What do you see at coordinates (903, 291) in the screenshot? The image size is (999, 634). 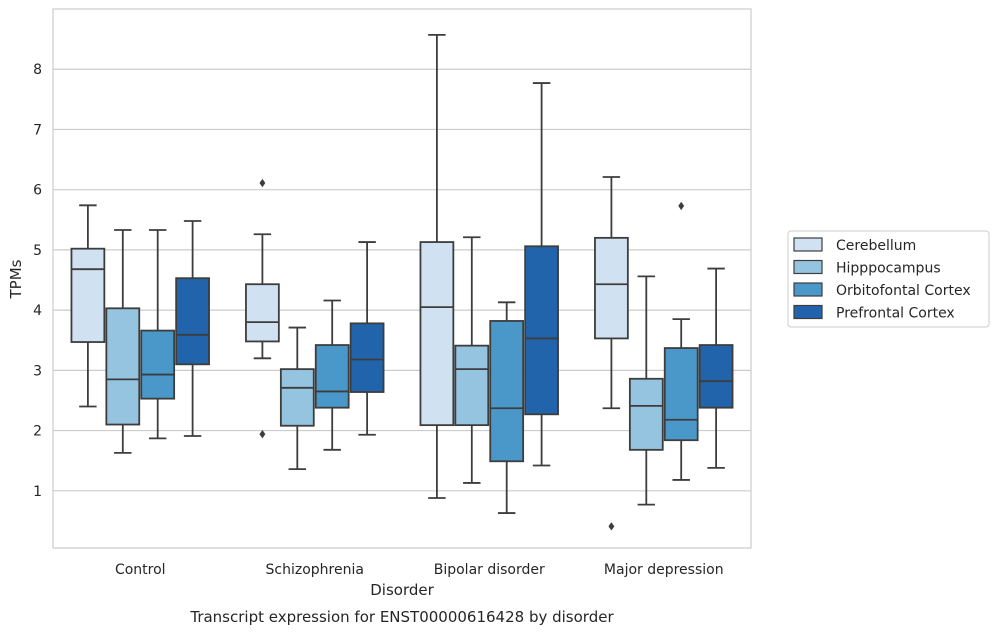 I see `legend-entry: Orbitofontal Cortex` at bounding box center [903, 291].